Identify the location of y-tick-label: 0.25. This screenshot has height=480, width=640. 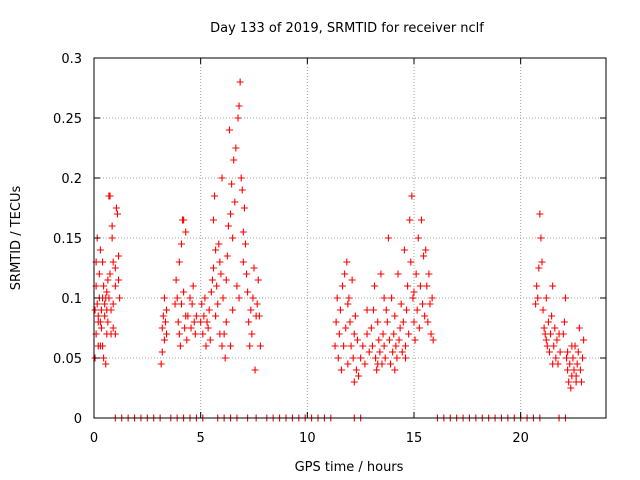
(67, 119).